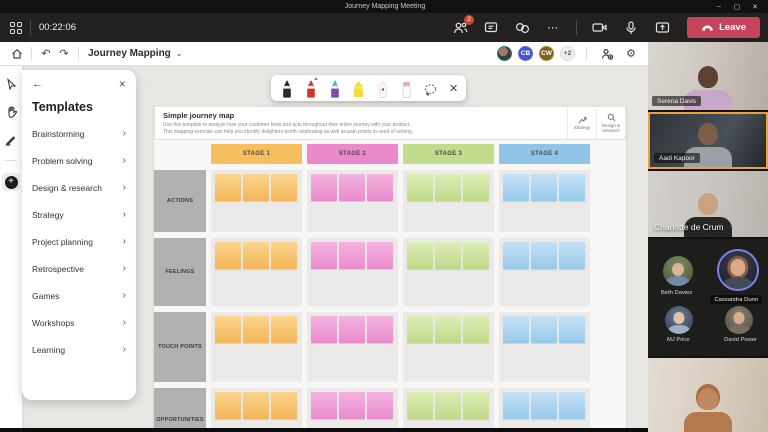  What do you see at coordinates (256, 154) in the screenshot?
I see `stage-1-header: STAGE 1` at bounding box center [256, 154].